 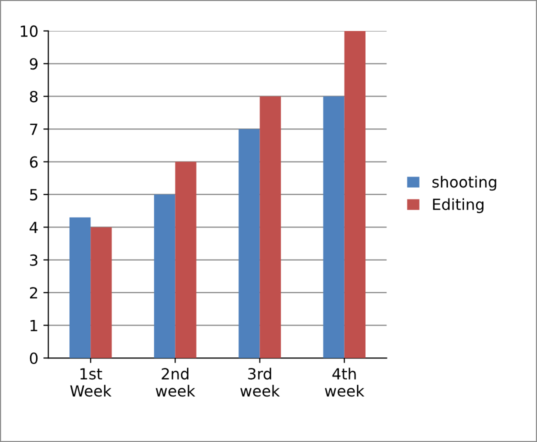 What do you see at coordinates (34, 326) in the screenshot?
I see `y-tick-label: 1` at bounding box center [34, 326].